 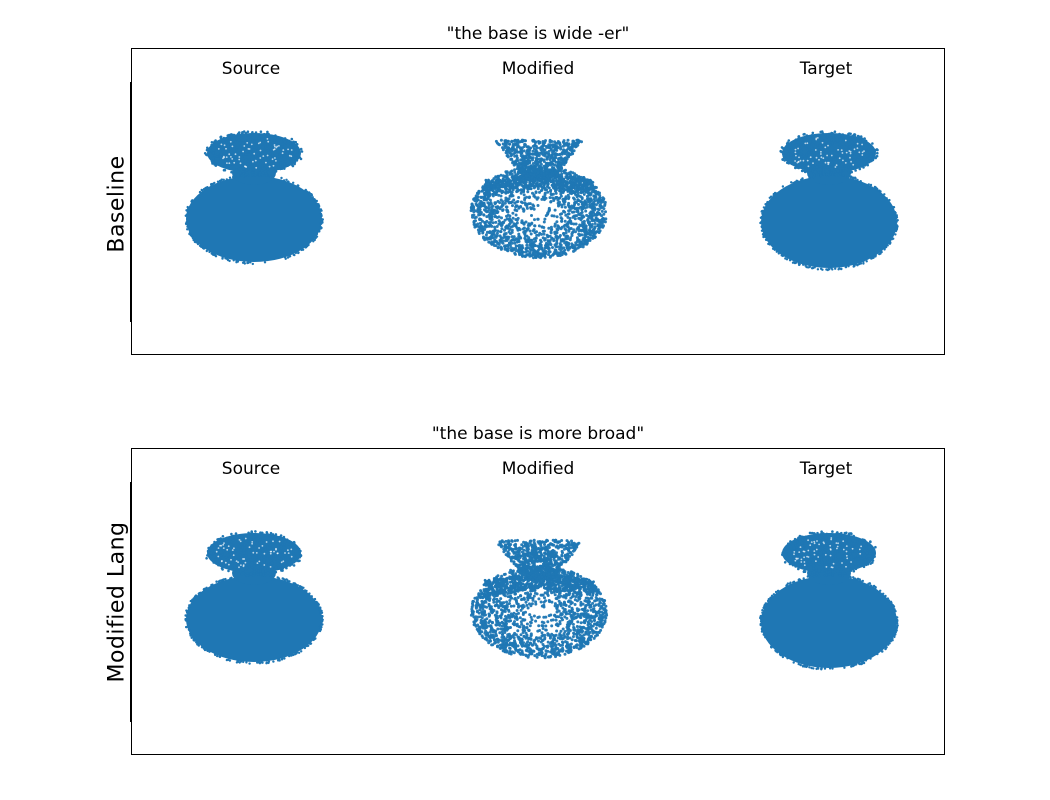 I want to click on col-label-target-bottom: Target, so click(x=826, y=469).